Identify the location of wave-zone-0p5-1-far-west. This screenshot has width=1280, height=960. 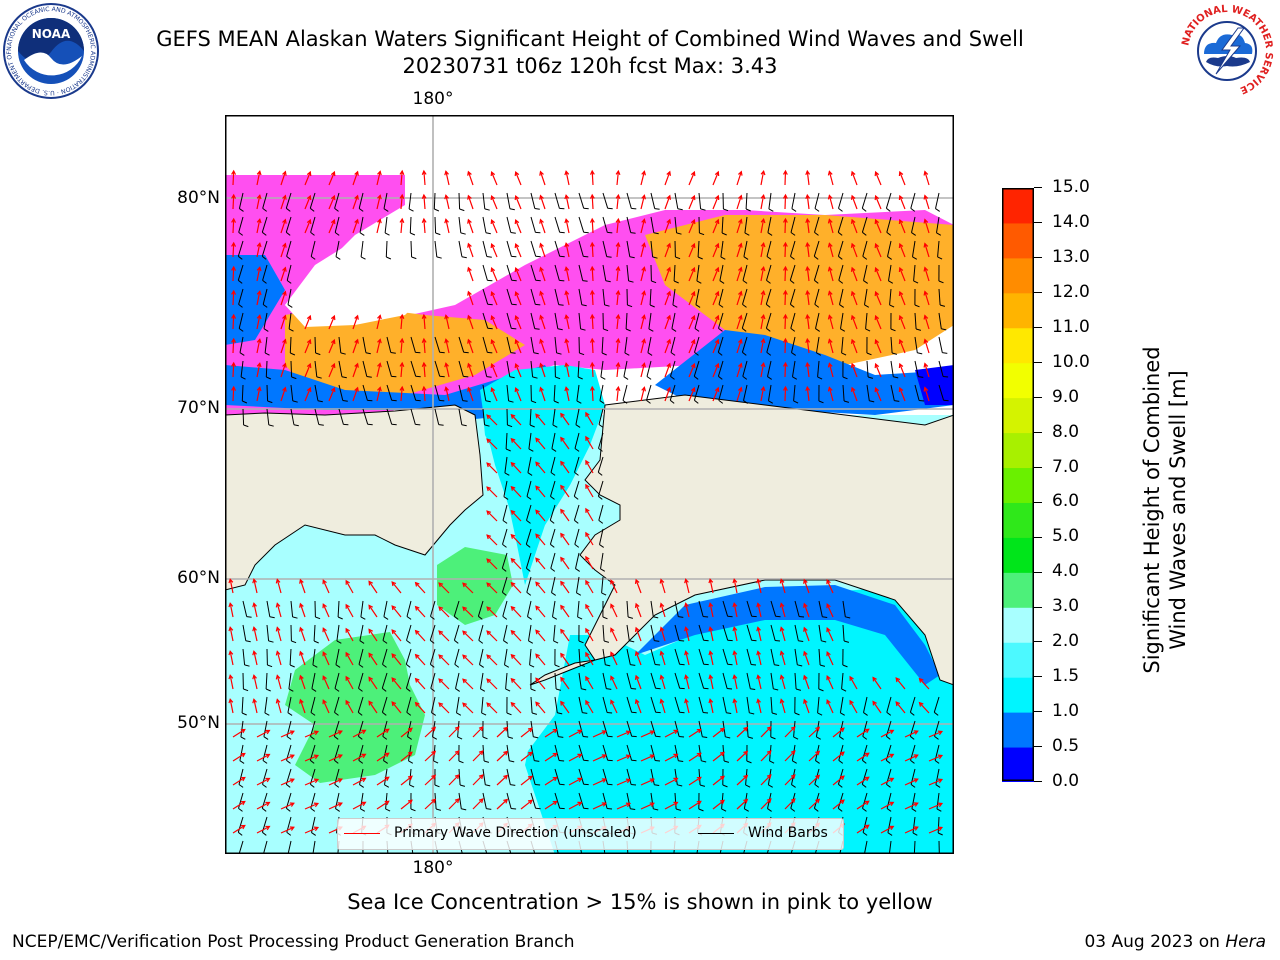
(255, 300).